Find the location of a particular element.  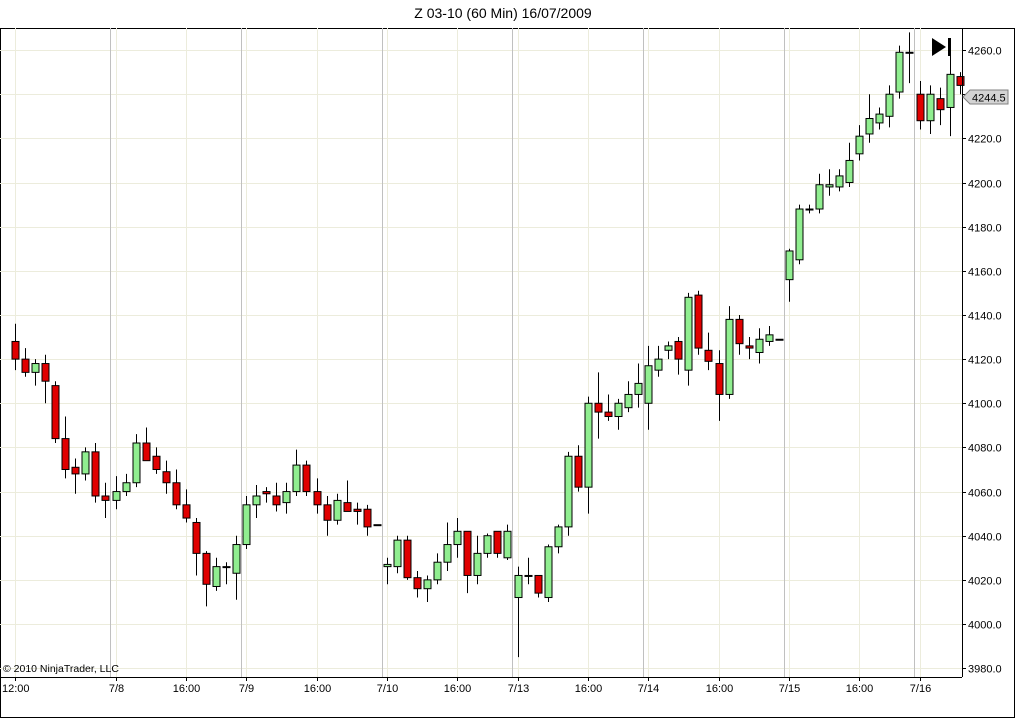

x-tick-label: 7/15 is located at coordinates (789, 689).